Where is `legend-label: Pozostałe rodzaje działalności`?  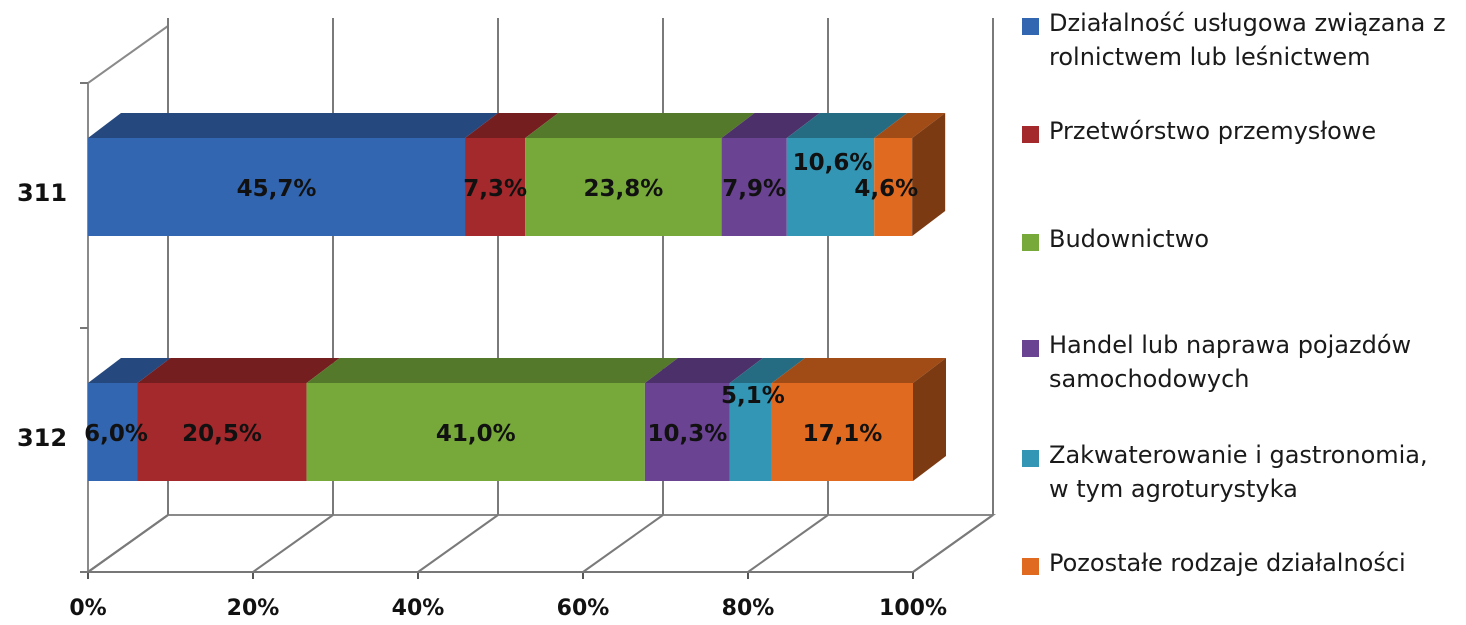
legend-label: Pozostałe rodzaje działalności is located at coordinates (1227, 563).